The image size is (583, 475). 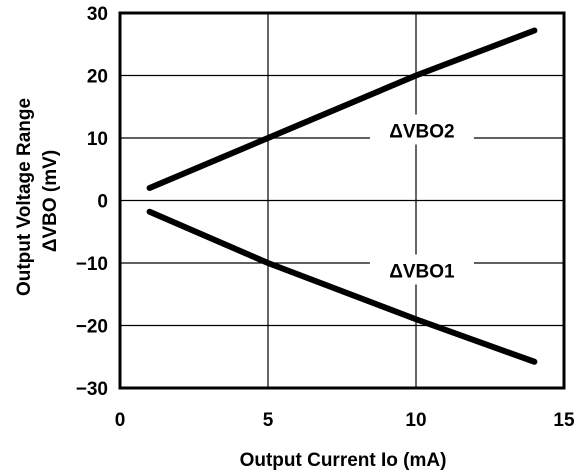 I want to click on x-tick-labels: 0 5 10 15, so click(x=345, y=420).